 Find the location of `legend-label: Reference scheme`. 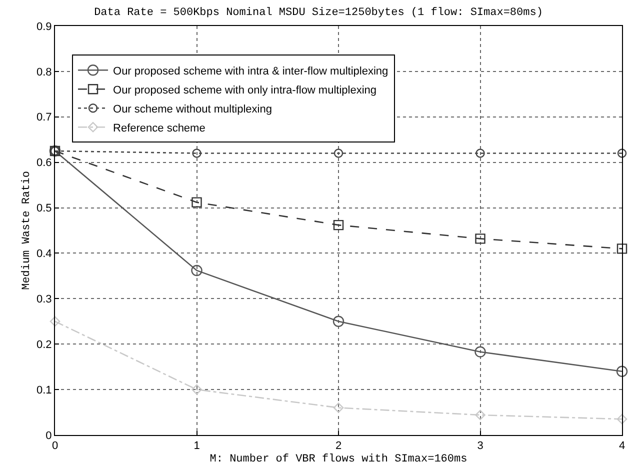

legend-label: Reference scheme is located at coordinates (159, 128).